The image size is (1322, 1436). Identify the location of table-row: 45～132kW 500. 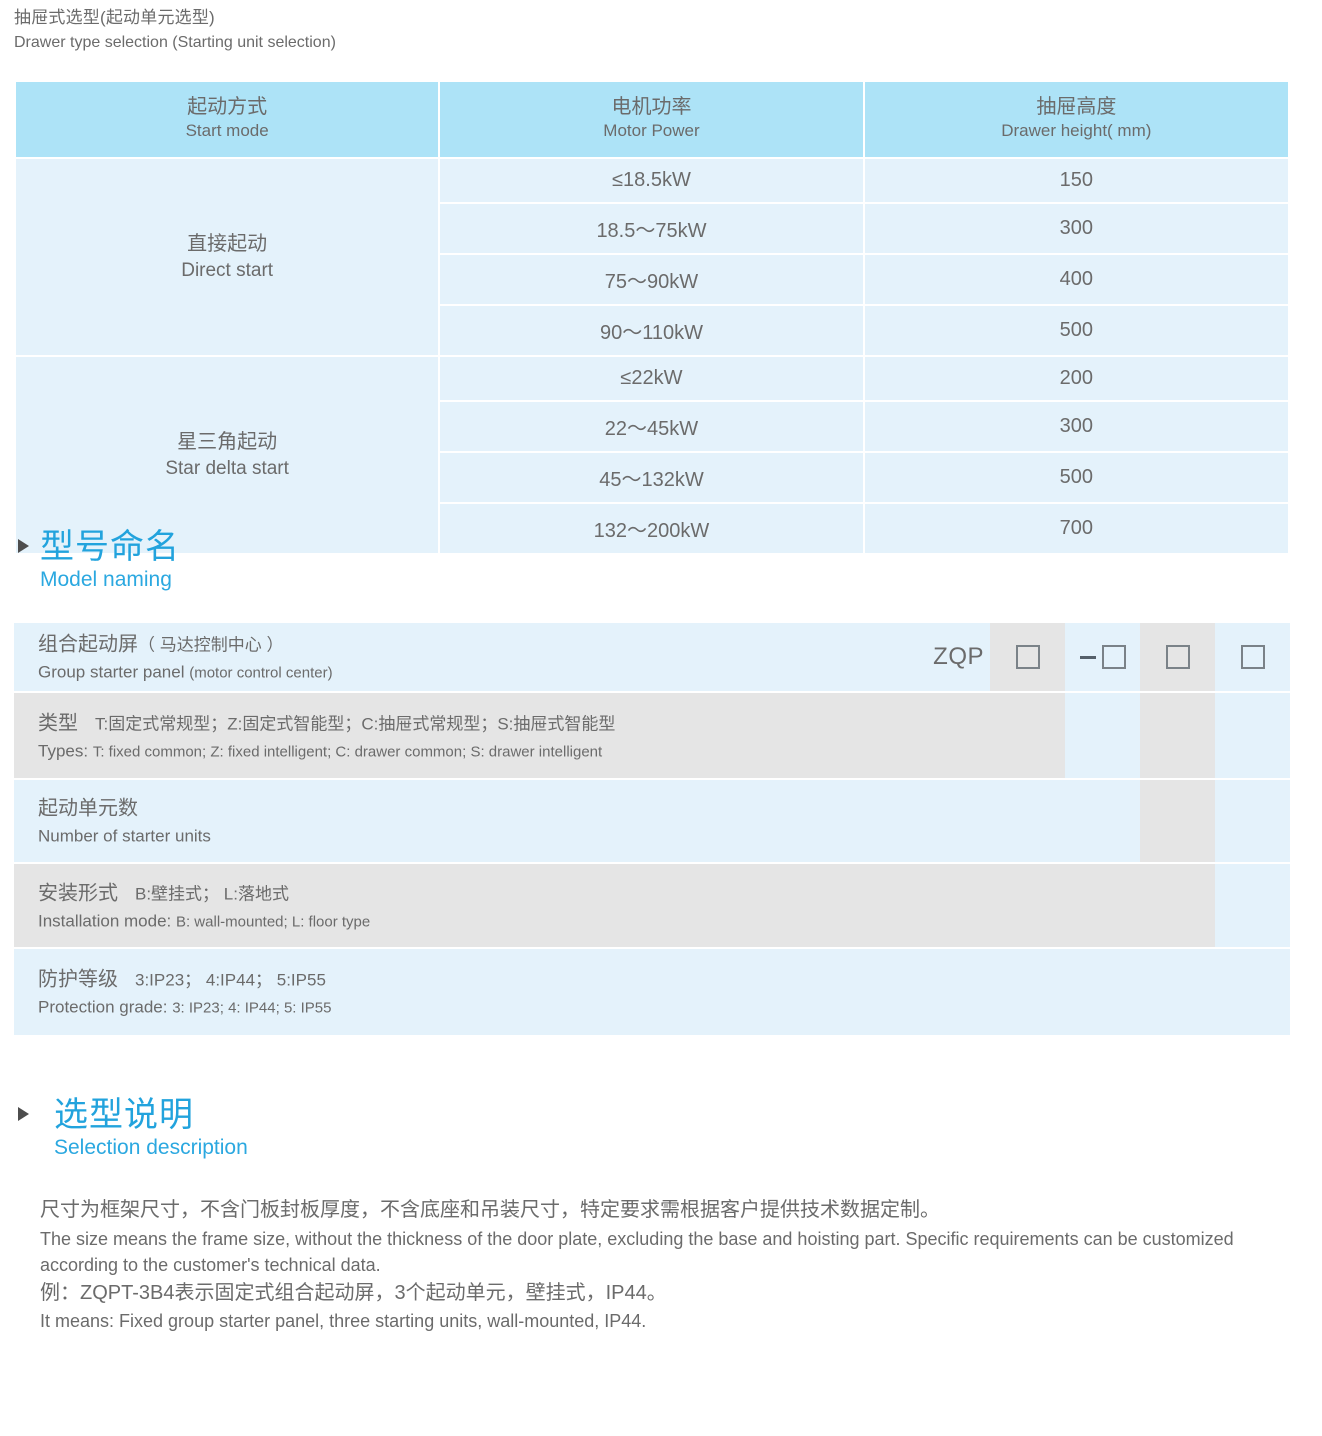
(652, 477).